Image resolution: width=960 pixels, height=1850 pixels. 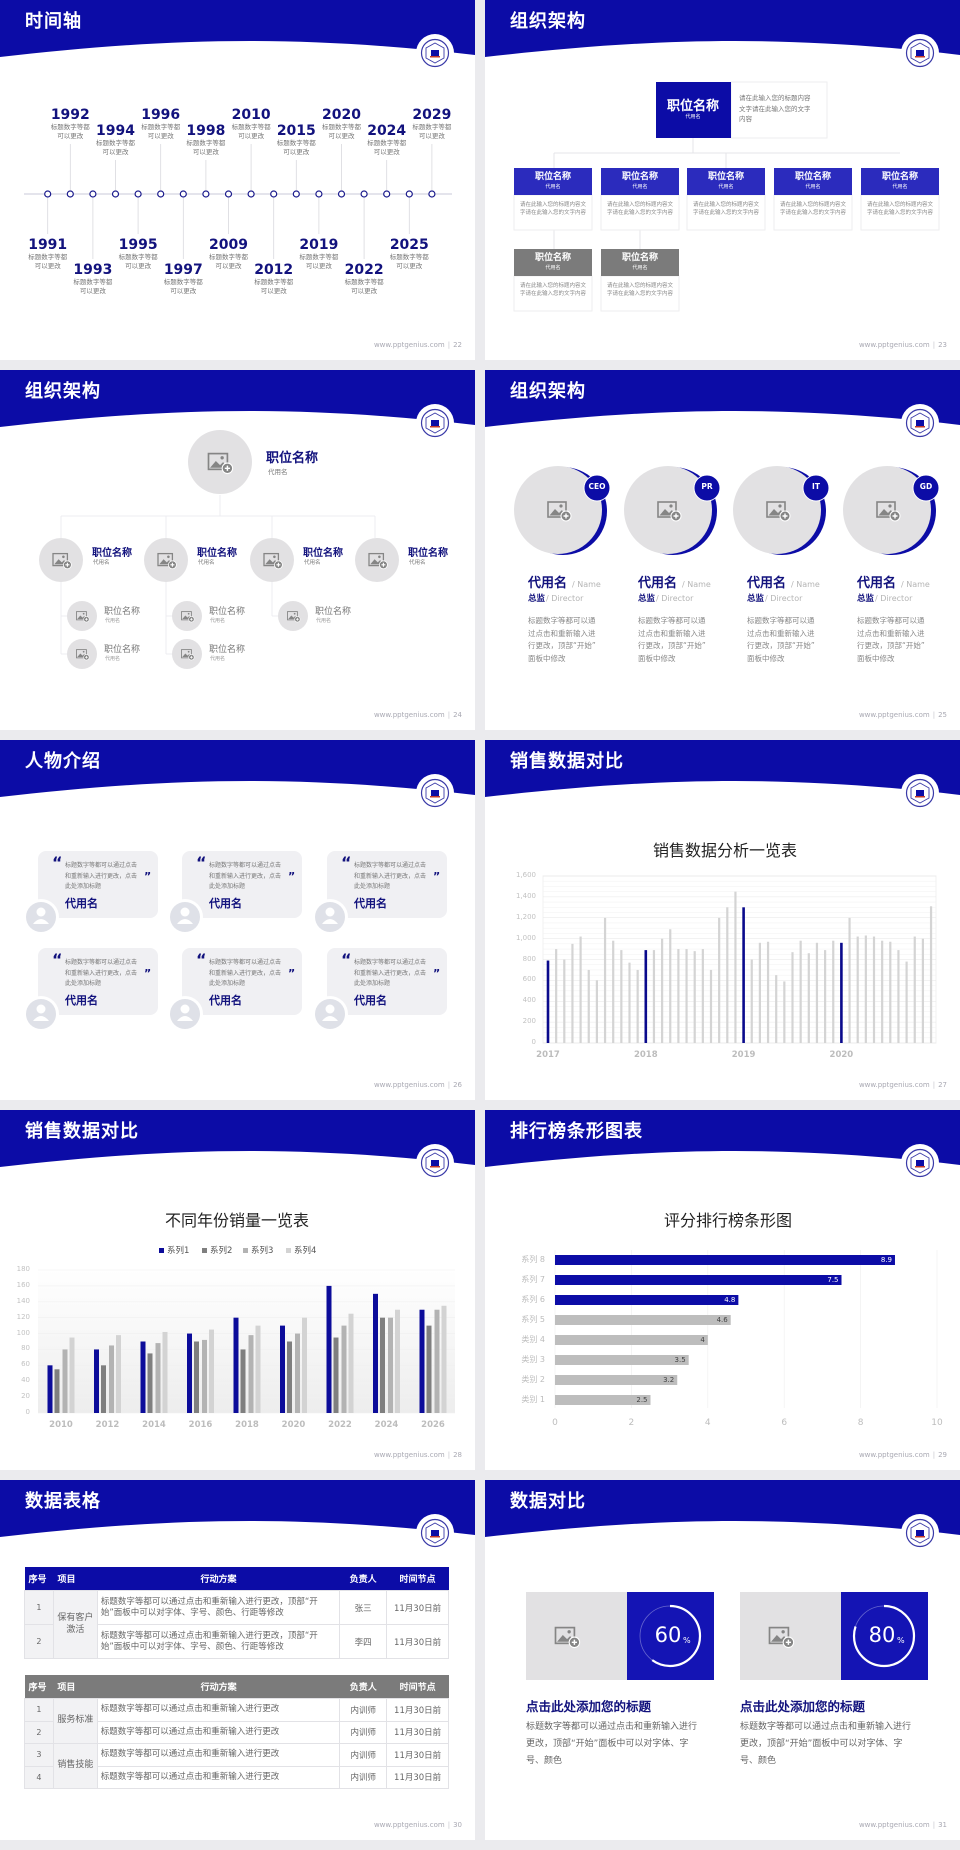 What do you see at coordinates (891, 645) in the screenshot?
I see `member-description: 行更改，顶部“开始”` at bounding box center [891, 645].